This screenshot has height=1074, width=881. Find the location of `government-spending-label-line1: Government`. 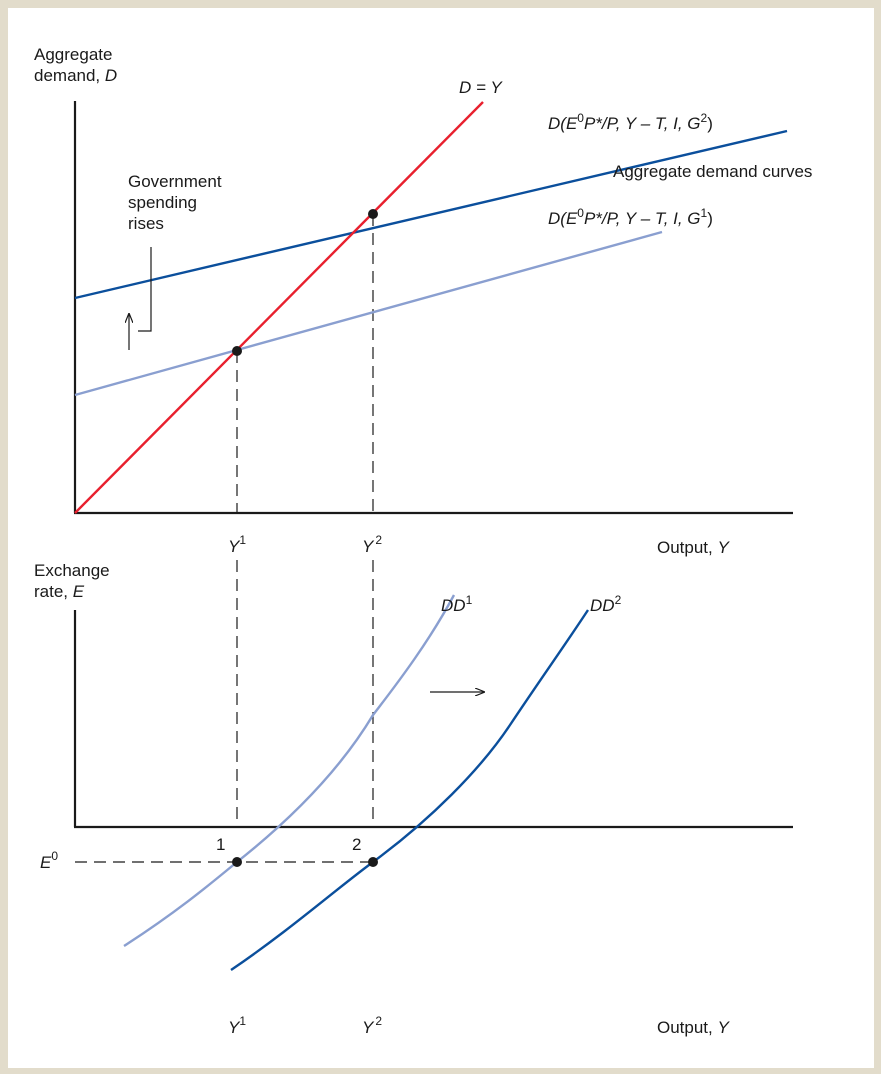

government-spending-label-line1: Government is located at coordinates (175, 181).